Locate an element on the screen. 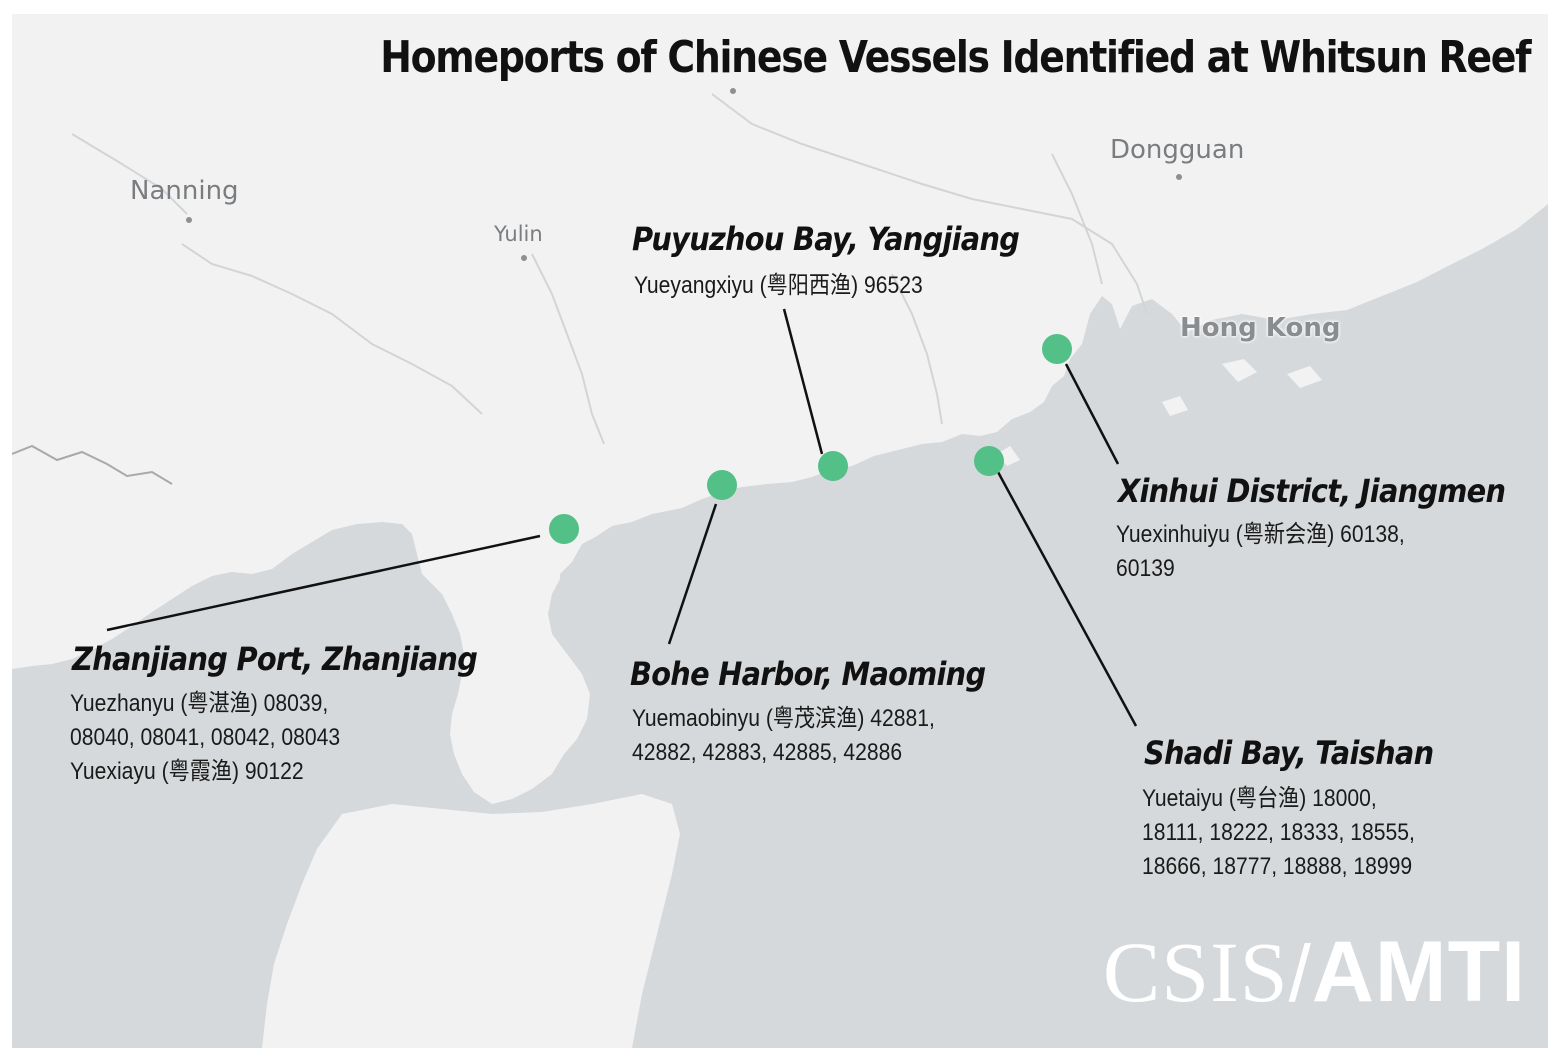 This screenshot has width=1560, height=1062. csis-amti-logo: CSIS/AMTI is located at coordinates (1314, 972).